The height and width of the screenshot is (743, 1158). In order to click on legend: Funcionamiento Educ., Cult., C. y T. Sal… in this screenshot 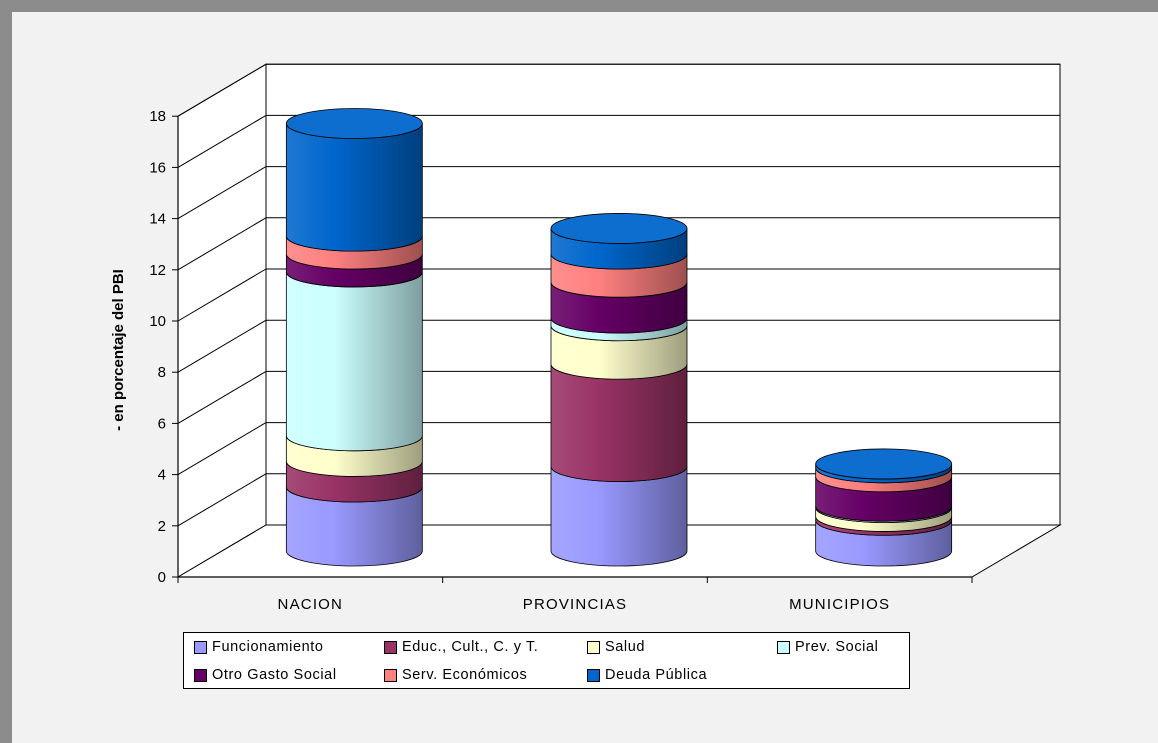, I will do `click(546, 660)`.